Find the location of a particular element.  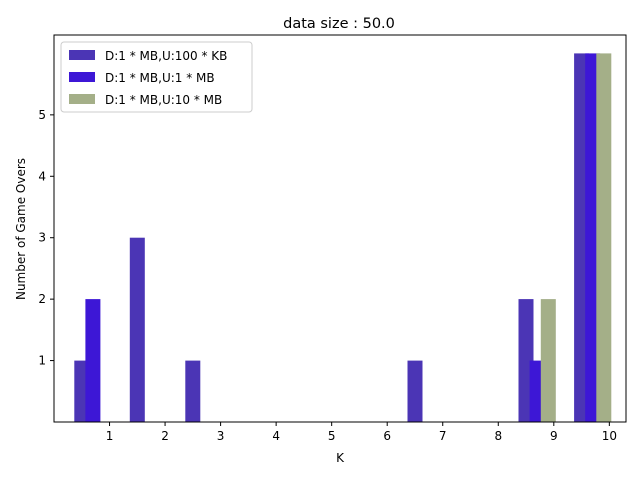

x-tick-label-10: 10 is located at coordinates (609, 436).